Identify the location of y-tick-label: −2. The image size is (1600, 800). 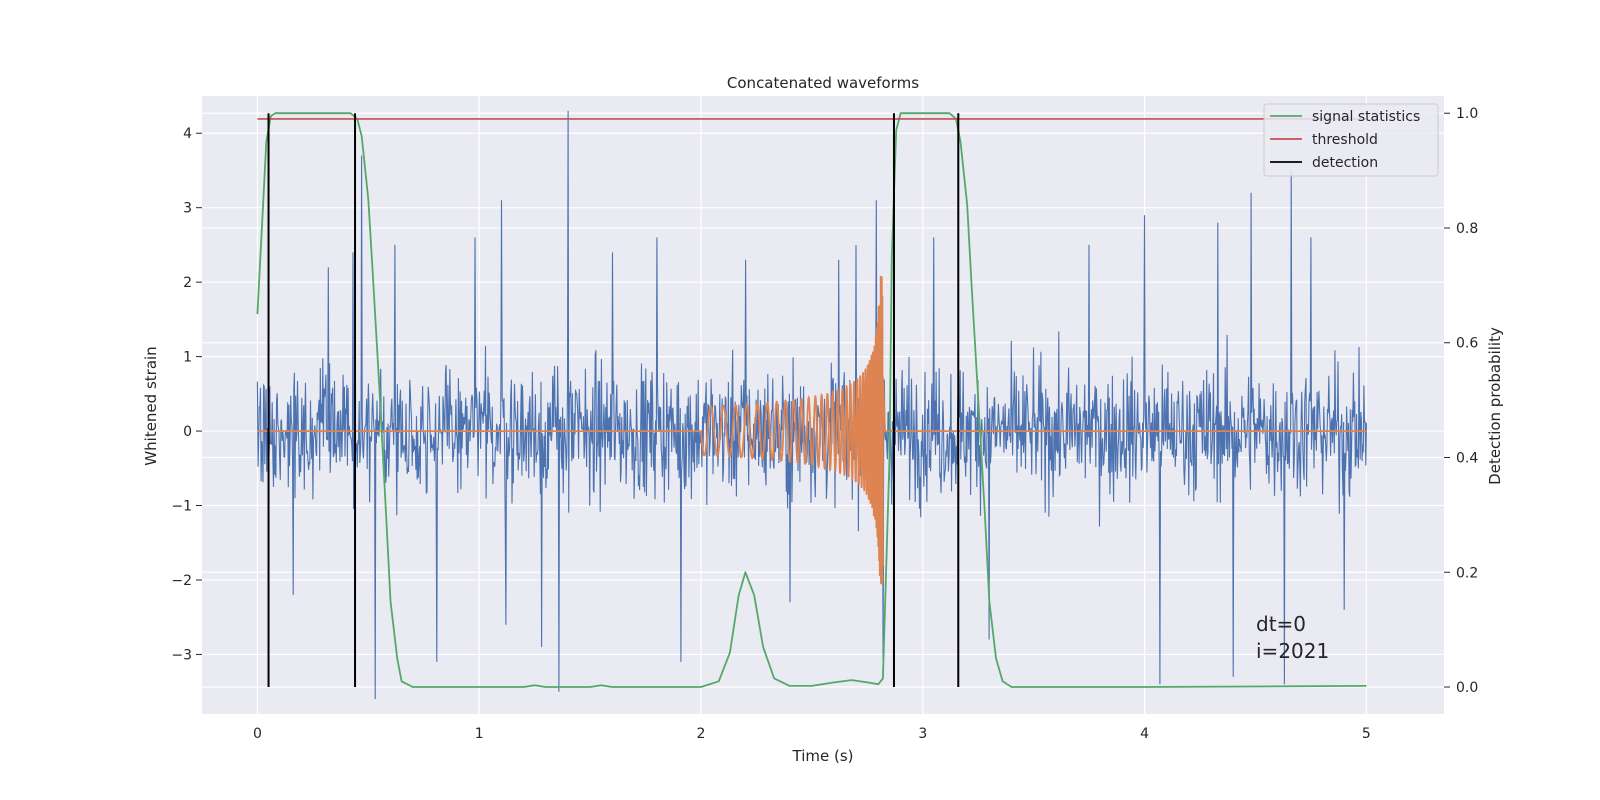
(181, 581).